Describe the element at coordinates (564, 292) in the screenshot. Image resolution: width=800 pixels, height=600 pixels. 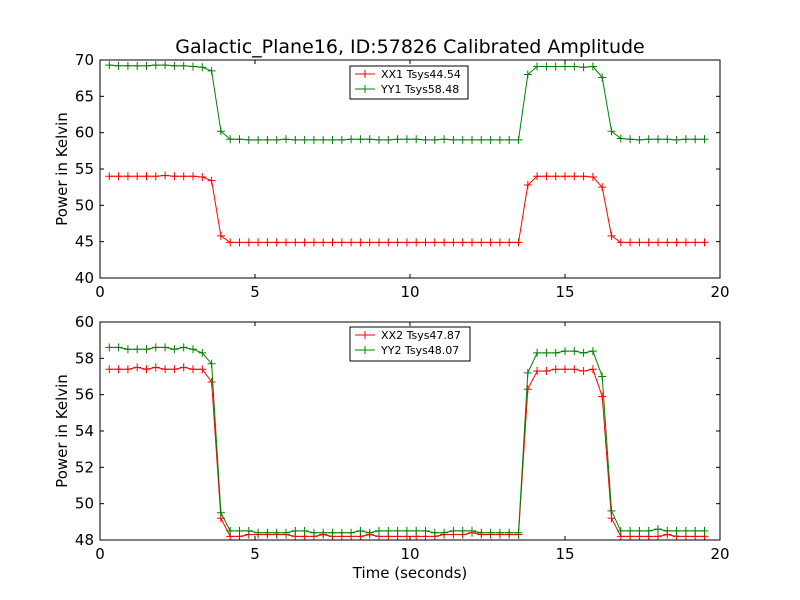
I see `x-tick-label: 15` at that location.